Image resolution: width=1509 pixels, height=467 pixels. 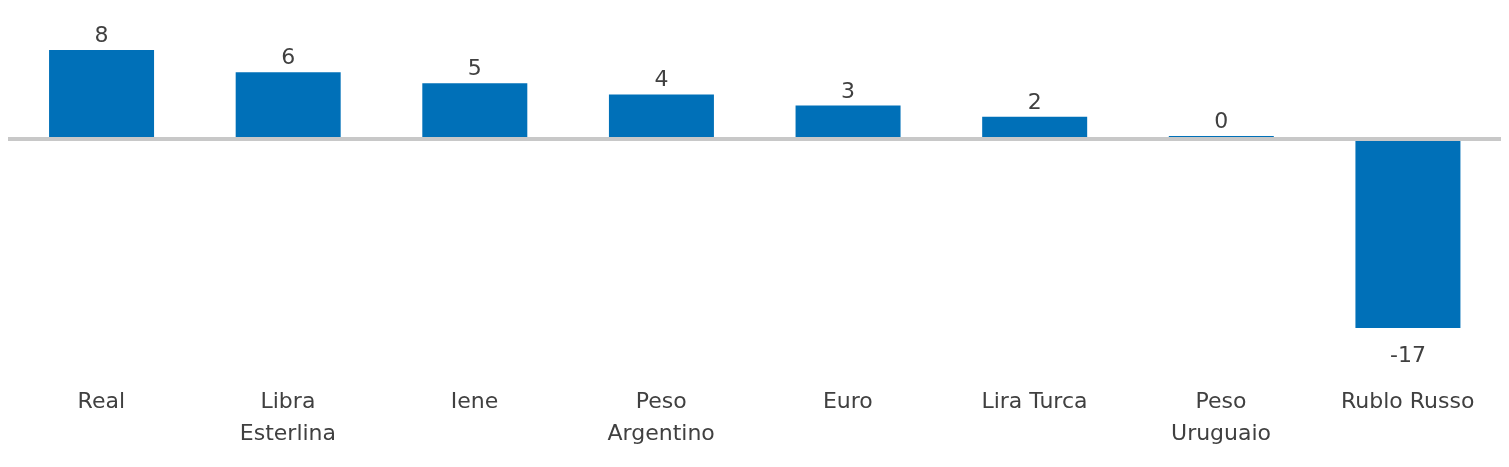 What do you see at coordinates (288, 416) in the screenshot?
I see `x-tick-label: Libra Esterlina` at bounding box center [288, 416].